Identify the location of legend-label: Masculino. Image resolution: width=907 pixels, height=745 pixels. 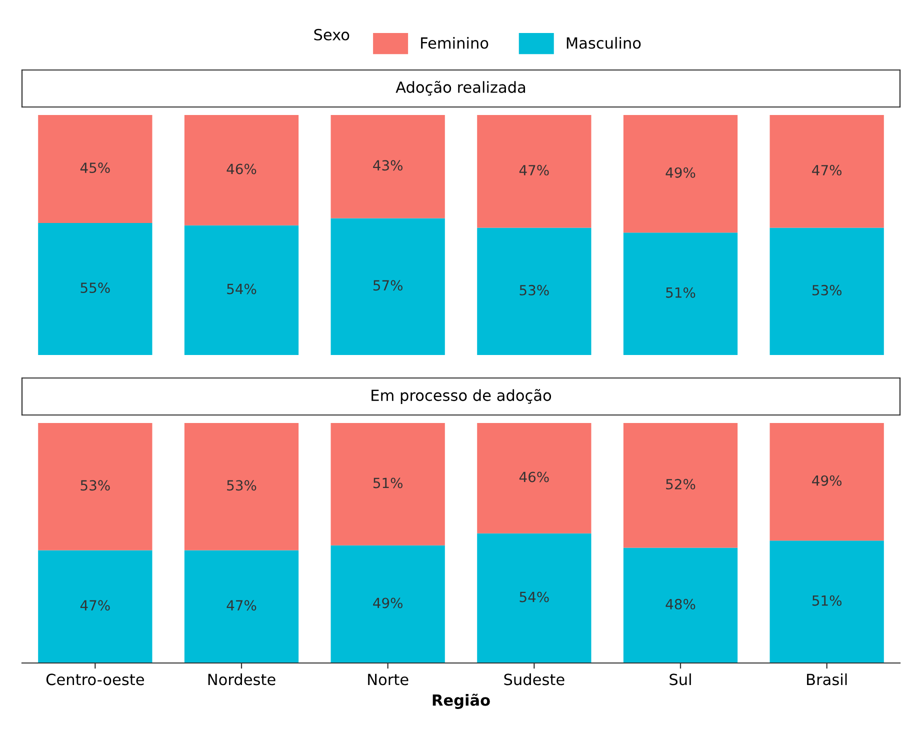
(603, 42).